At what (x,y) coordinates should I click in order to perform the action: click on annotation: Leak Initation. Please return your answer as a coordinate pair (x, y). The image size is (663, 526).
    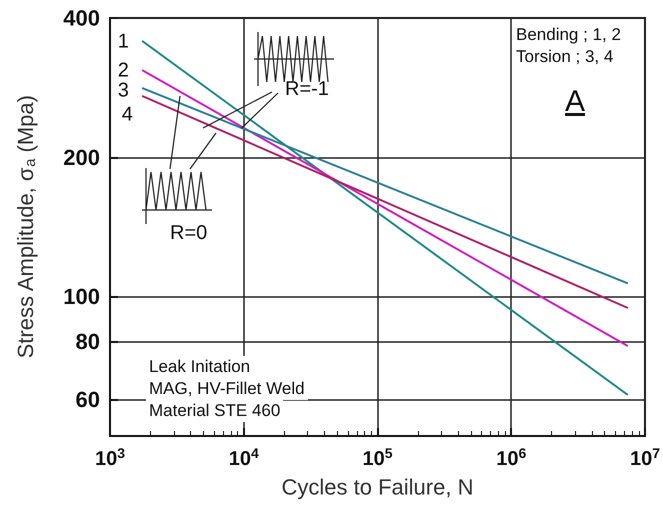
    Looking at the image, I should click on (200, 367).